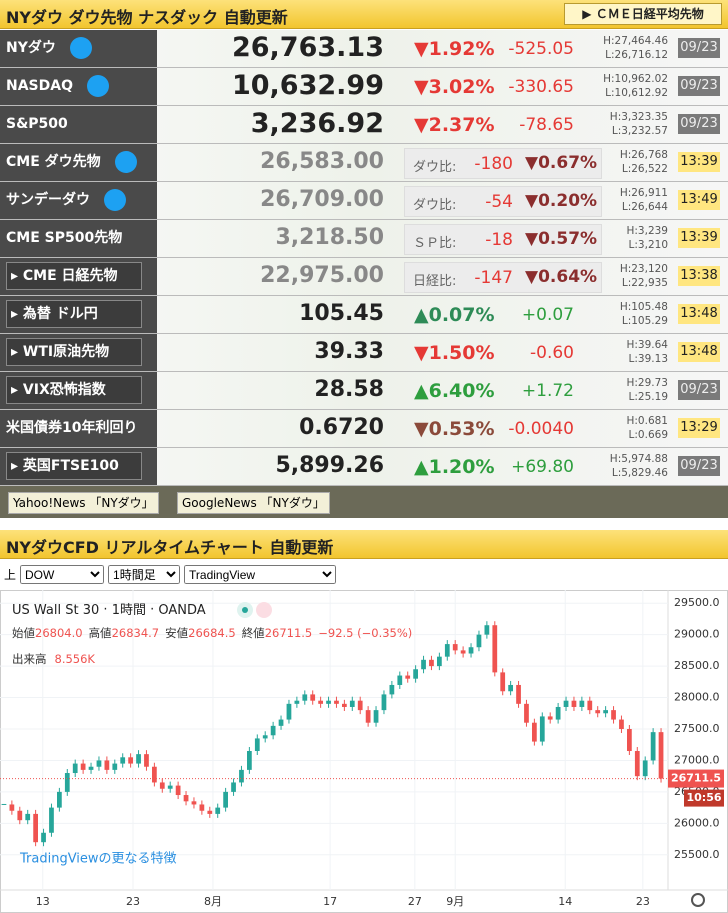  Describe the element at coordinates (74, 352) in the screenshot. I see `name-button: ▸ WTI原油先物` at that location.